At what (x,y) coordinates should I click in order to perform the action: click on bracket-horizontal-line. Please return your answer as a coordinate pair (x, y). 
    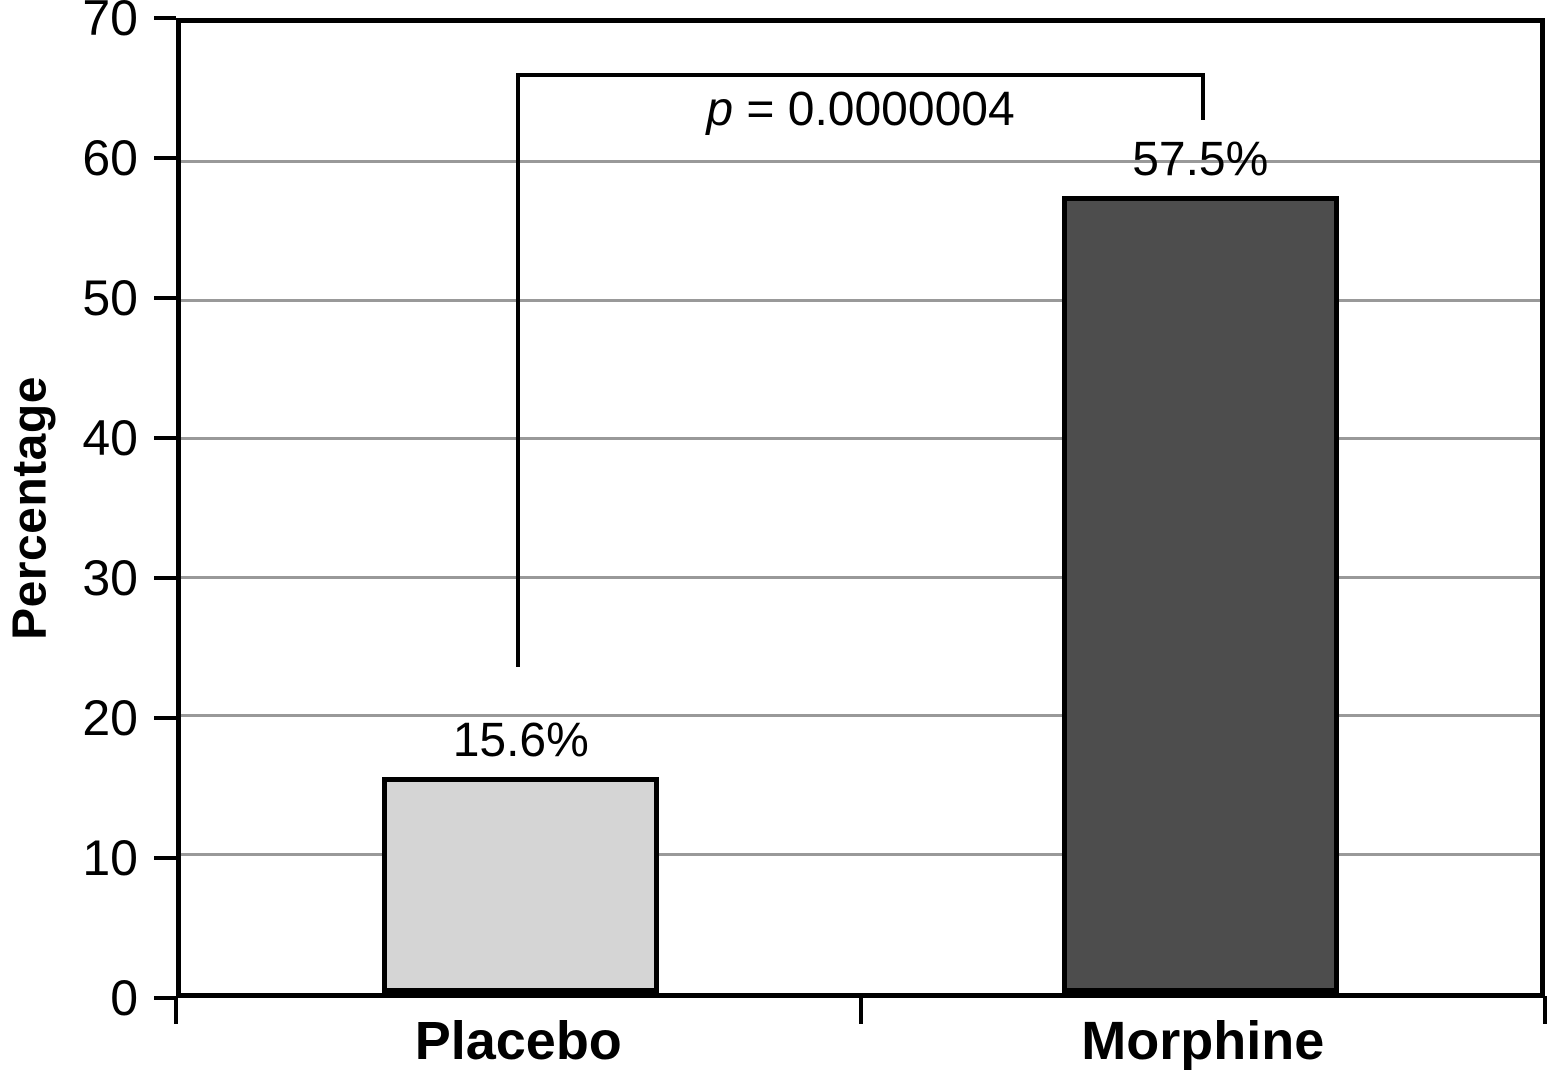
    Looking at the image, I should click on (860, 75).